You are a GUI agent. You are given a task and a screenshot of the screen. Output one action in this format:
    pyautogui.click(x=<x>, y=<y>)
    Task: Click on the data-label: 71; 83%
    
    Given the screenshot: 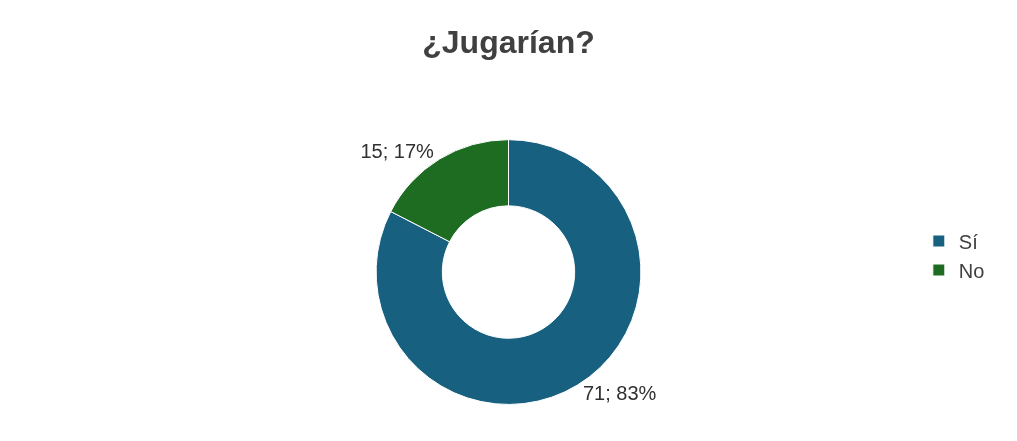 What is the action you would take?
    pyautogui.click(x=619, y=393)
    